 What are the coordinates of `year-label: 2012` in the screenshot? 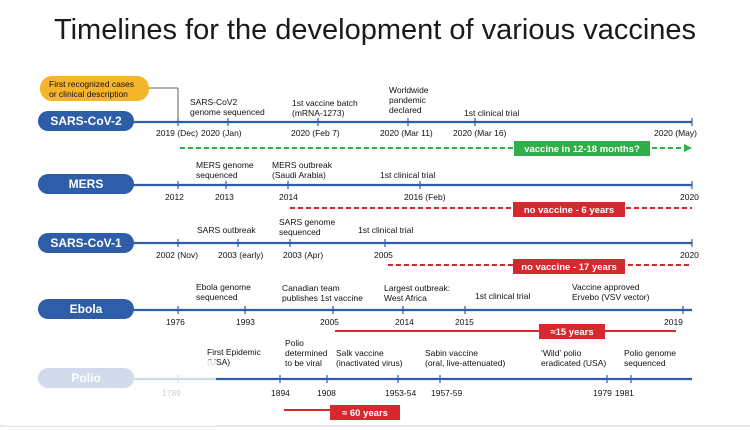 It's located at (174, 197).